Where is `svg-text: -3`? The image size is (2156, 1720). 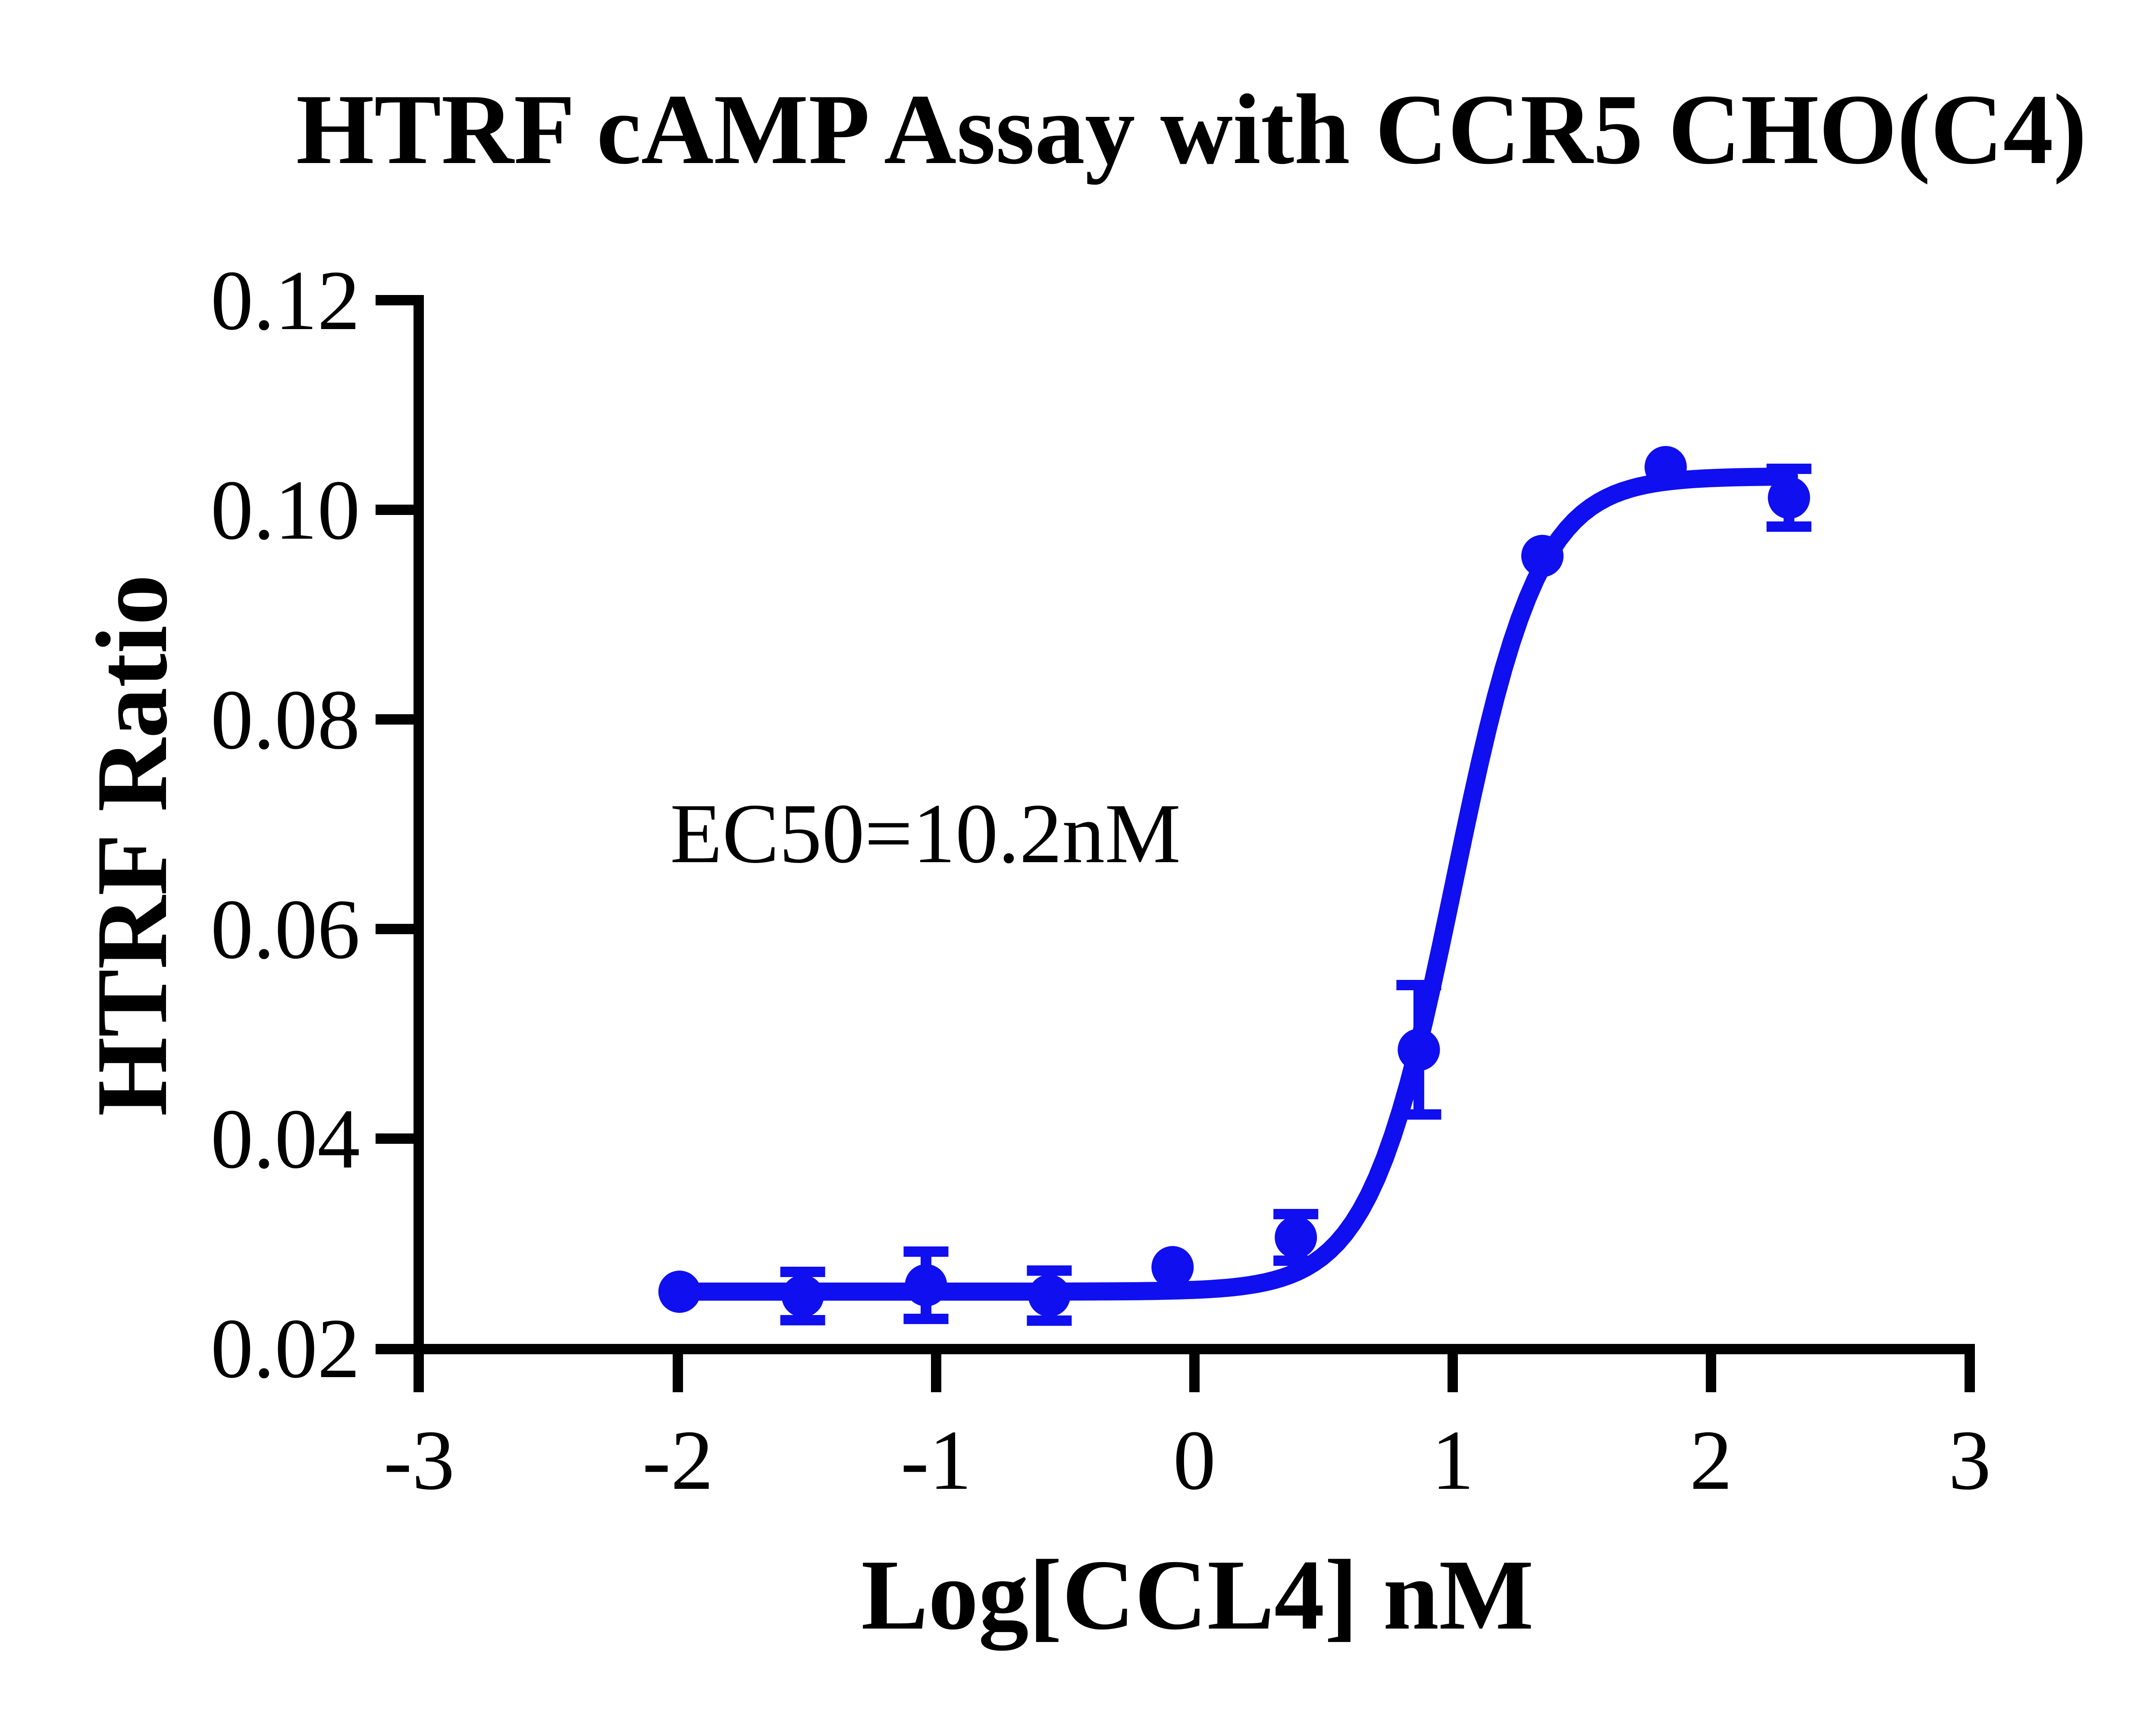 svg-text: -3 is located at coordinates (419, 1460).